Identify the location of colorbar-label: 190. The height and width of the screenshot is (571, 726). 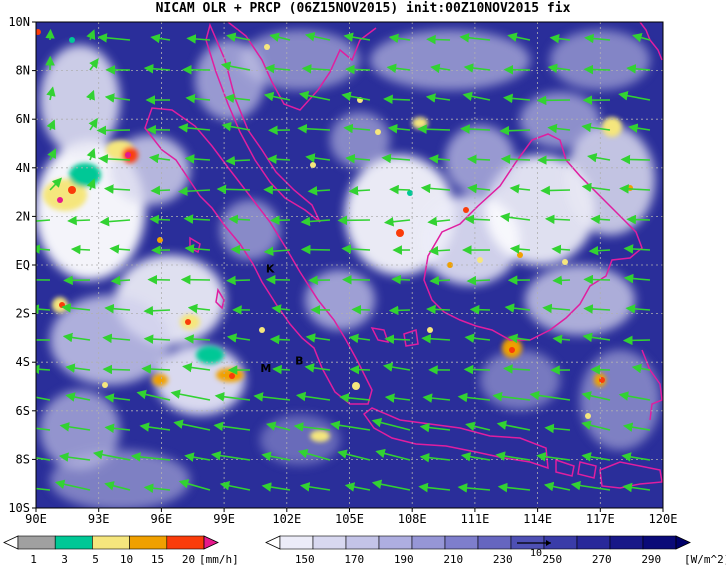
(404, 559).